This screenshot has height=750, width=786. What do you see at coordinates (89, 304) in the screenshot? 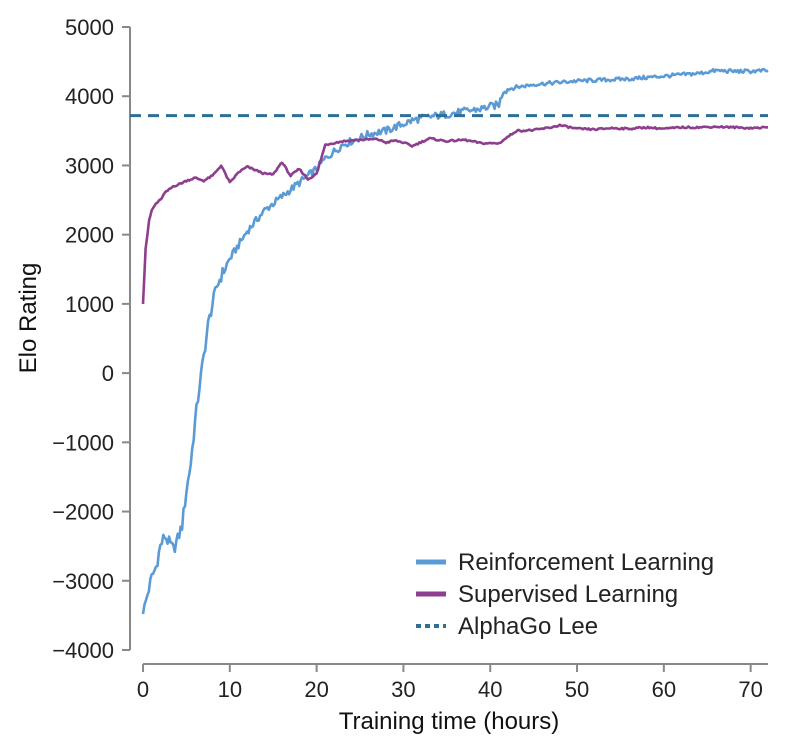
I see `y-tick-label: 1000` at bounding box center [89, 304].